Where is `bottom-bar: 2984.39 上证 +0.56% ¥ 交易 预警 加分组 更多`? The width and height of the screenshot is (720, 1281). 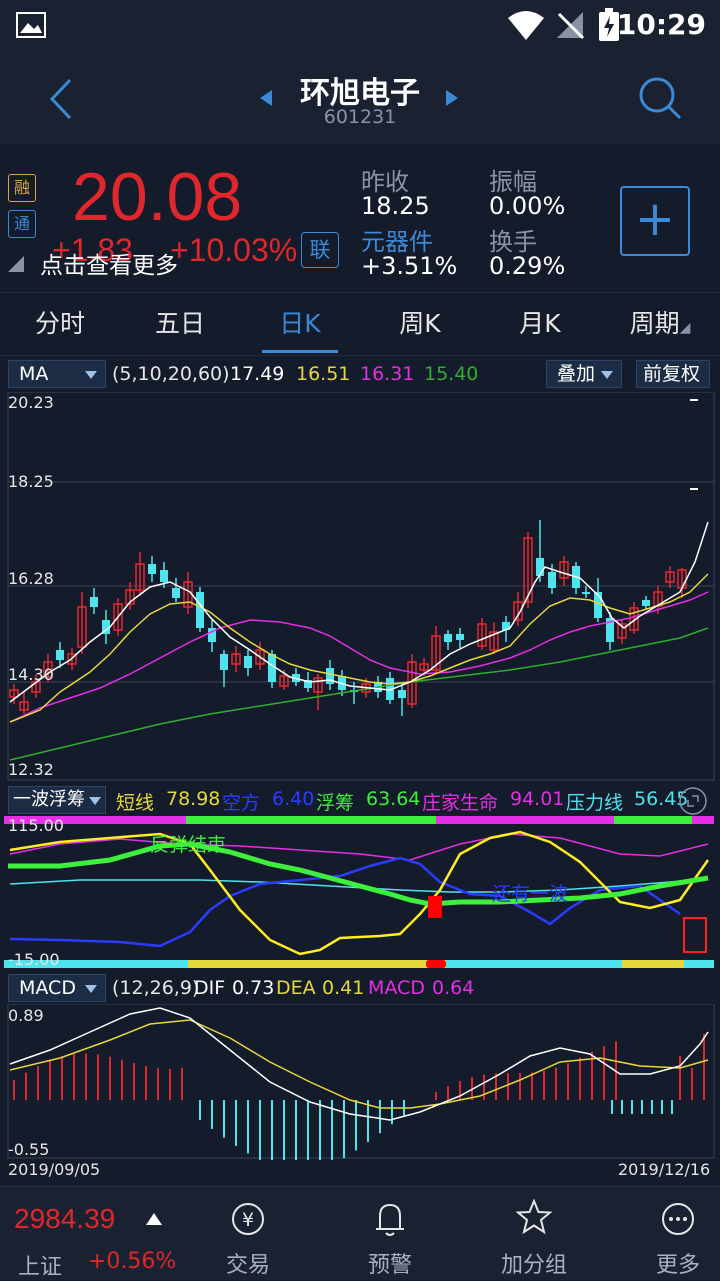
bottom-bar: 2984.39 上证 +0.56% ¥ 交易 预警 加分组 更多 is located at coordinates (360, 1233).